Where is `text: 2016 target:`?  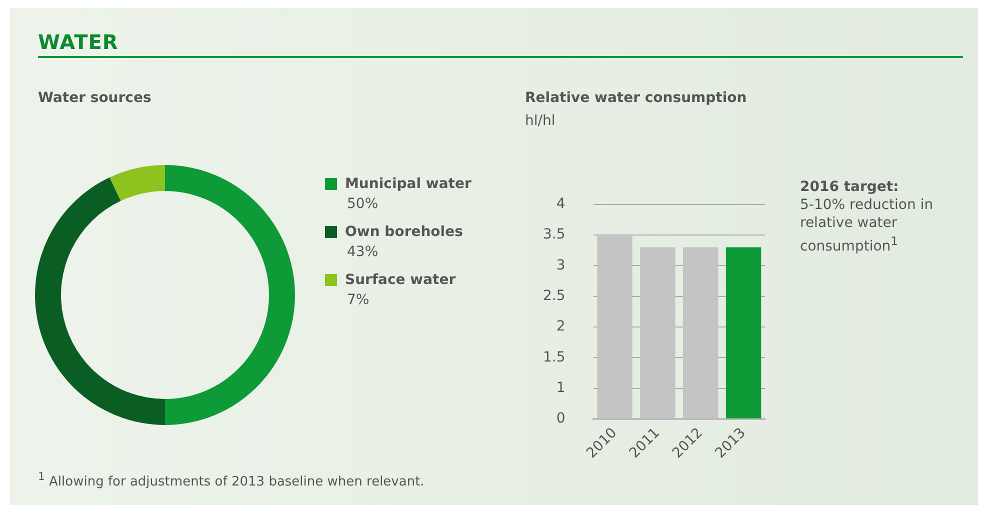
text: 2016 target: is located at coordinates (850, 187).